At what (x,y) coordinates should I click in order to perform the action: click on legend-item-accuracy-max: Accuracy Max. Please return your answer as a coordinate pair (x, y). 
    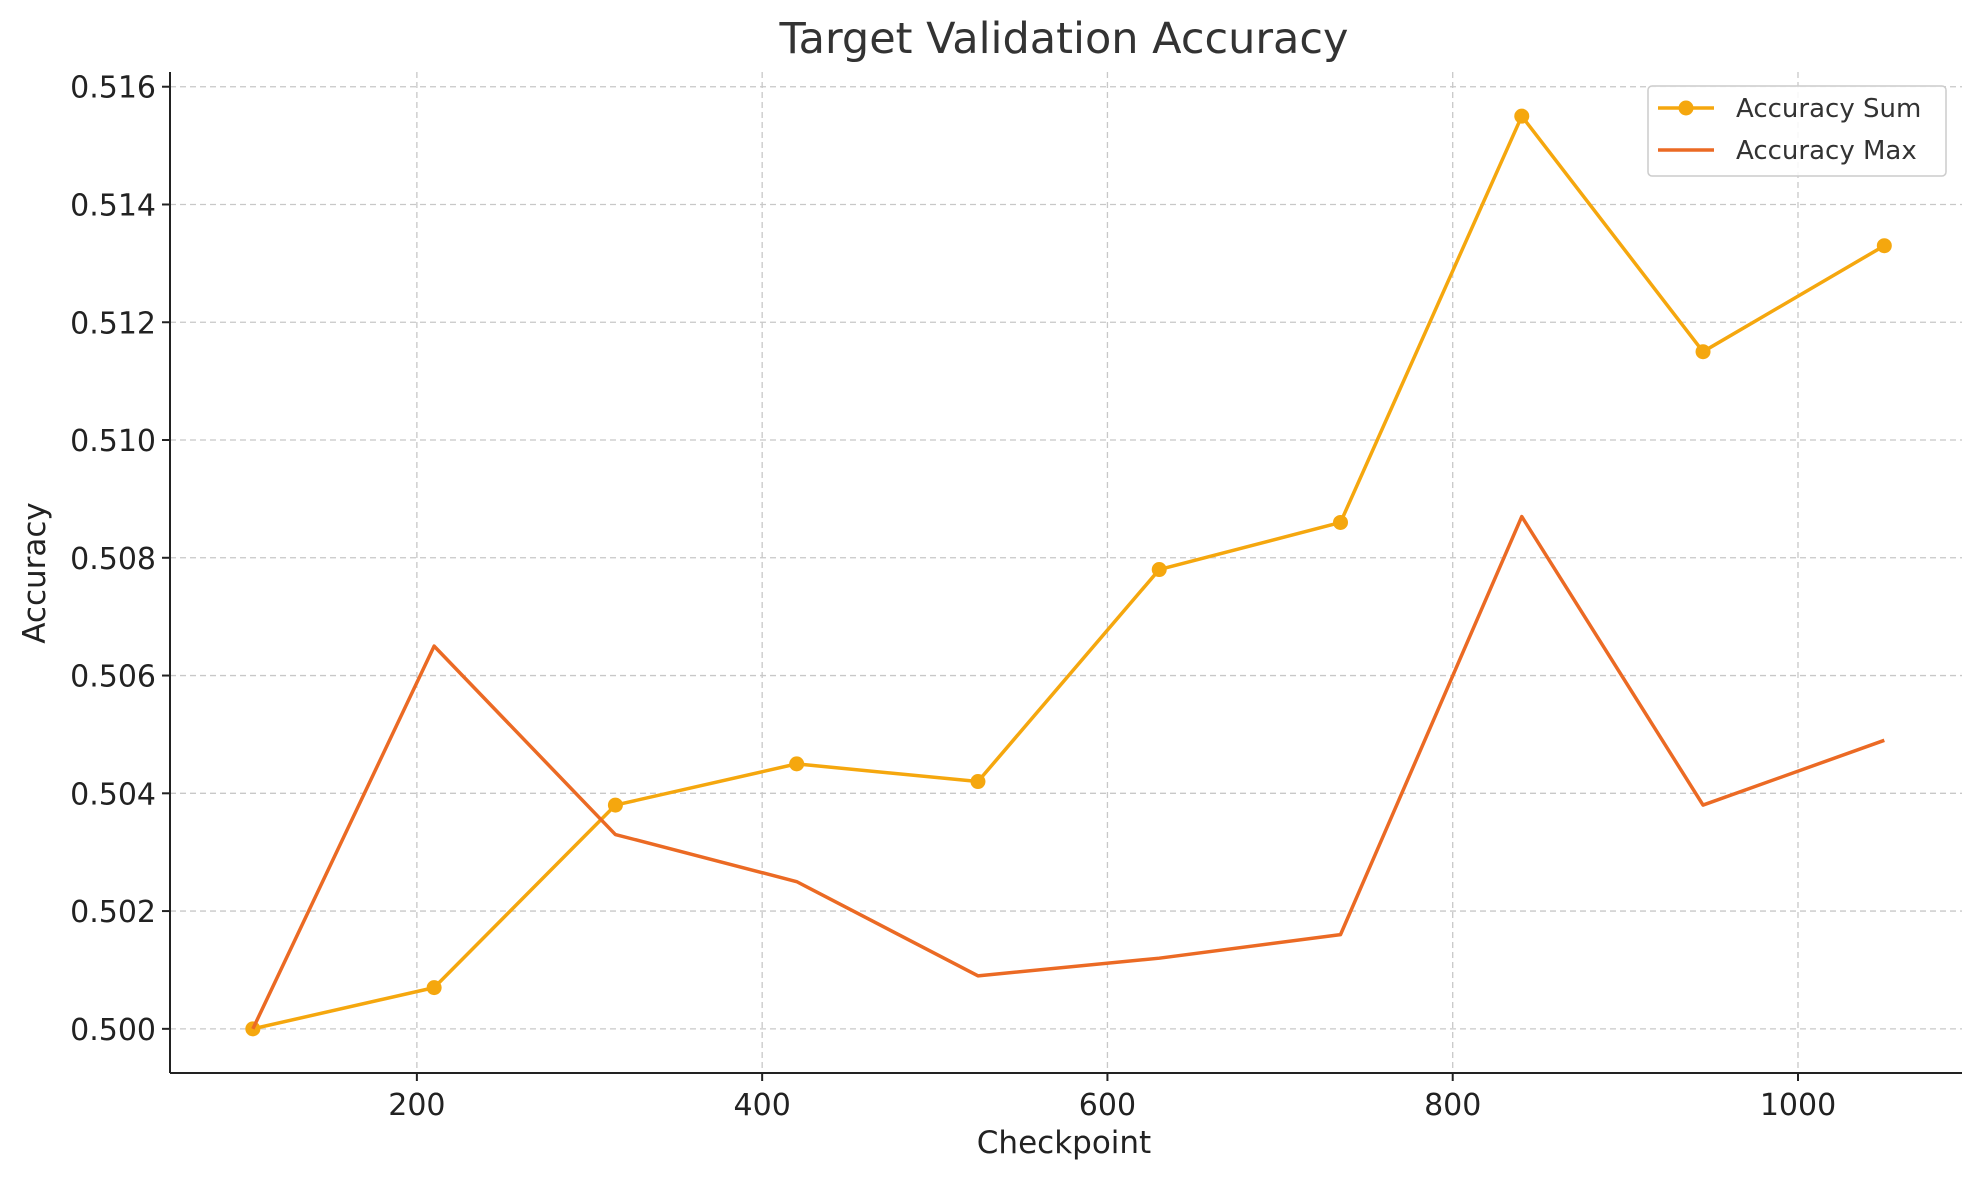
    Looking at the image, I should click on (1787, 151).